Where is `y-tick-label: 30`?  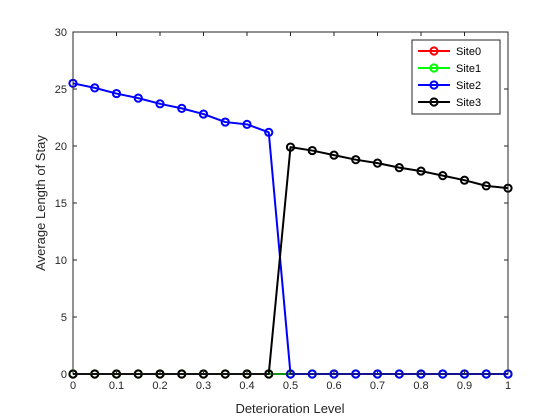 y-tick-label: 30 is located at coordinates (61, 33).